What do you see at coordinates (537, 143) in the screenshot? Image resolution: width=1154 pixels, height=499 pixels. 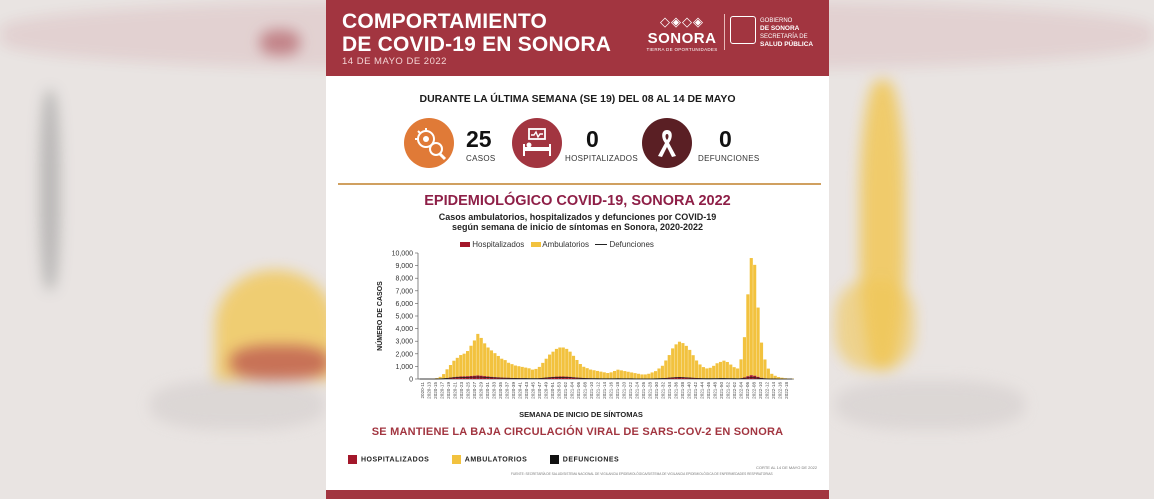 I see `hospital-bed-icon` at bounding box center [537, 143].